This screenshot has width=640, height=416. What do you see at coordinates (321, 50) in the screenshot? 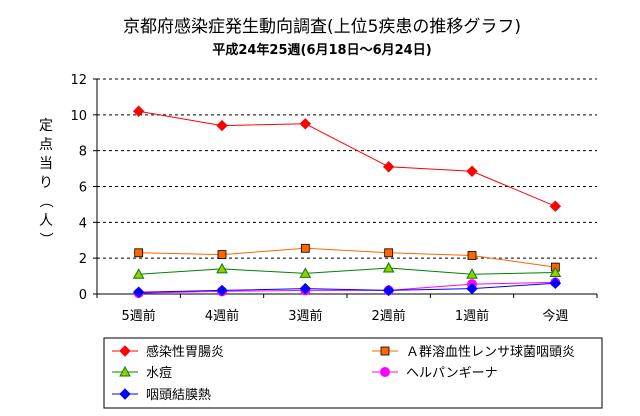
I see `chart-subtitle: 平成24年25週(6月18日～6月24日)` at bounding box center [321, 50].